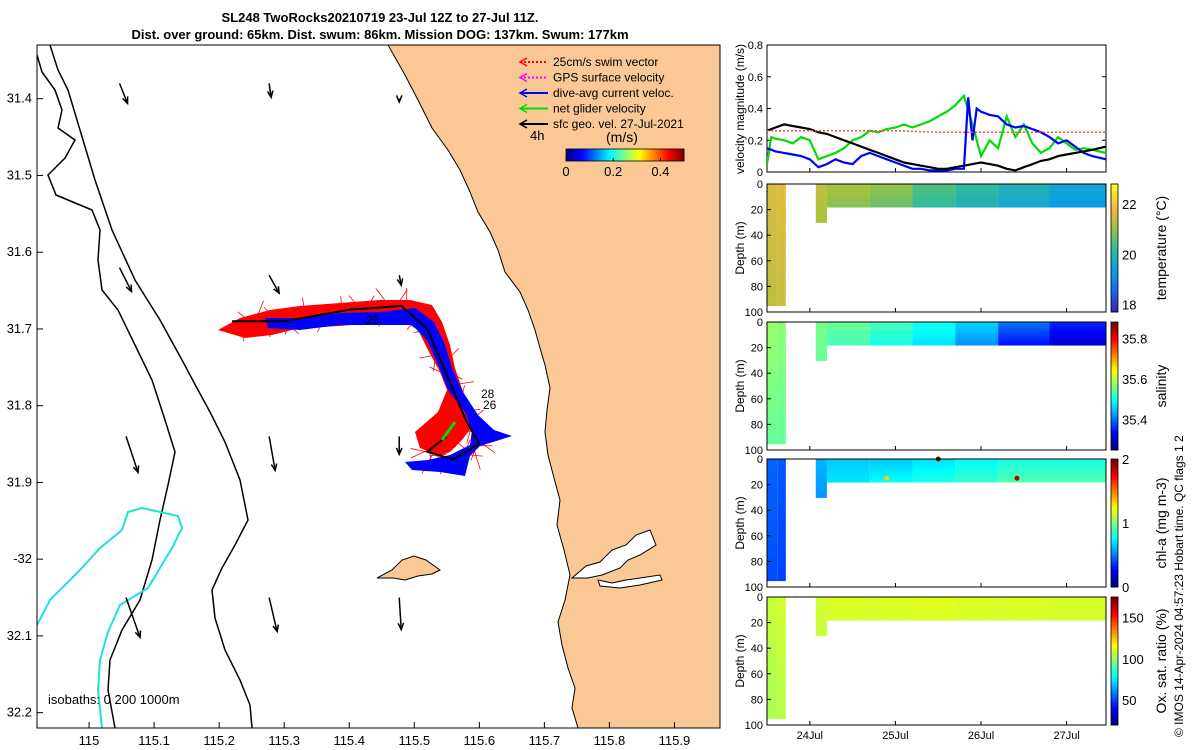 The width and height of the screenshot is (1200, 750). Describe the element at coordinates (1129, 254) in the screenshot. I see `section-colorbar-tick-label: 20` at that location.